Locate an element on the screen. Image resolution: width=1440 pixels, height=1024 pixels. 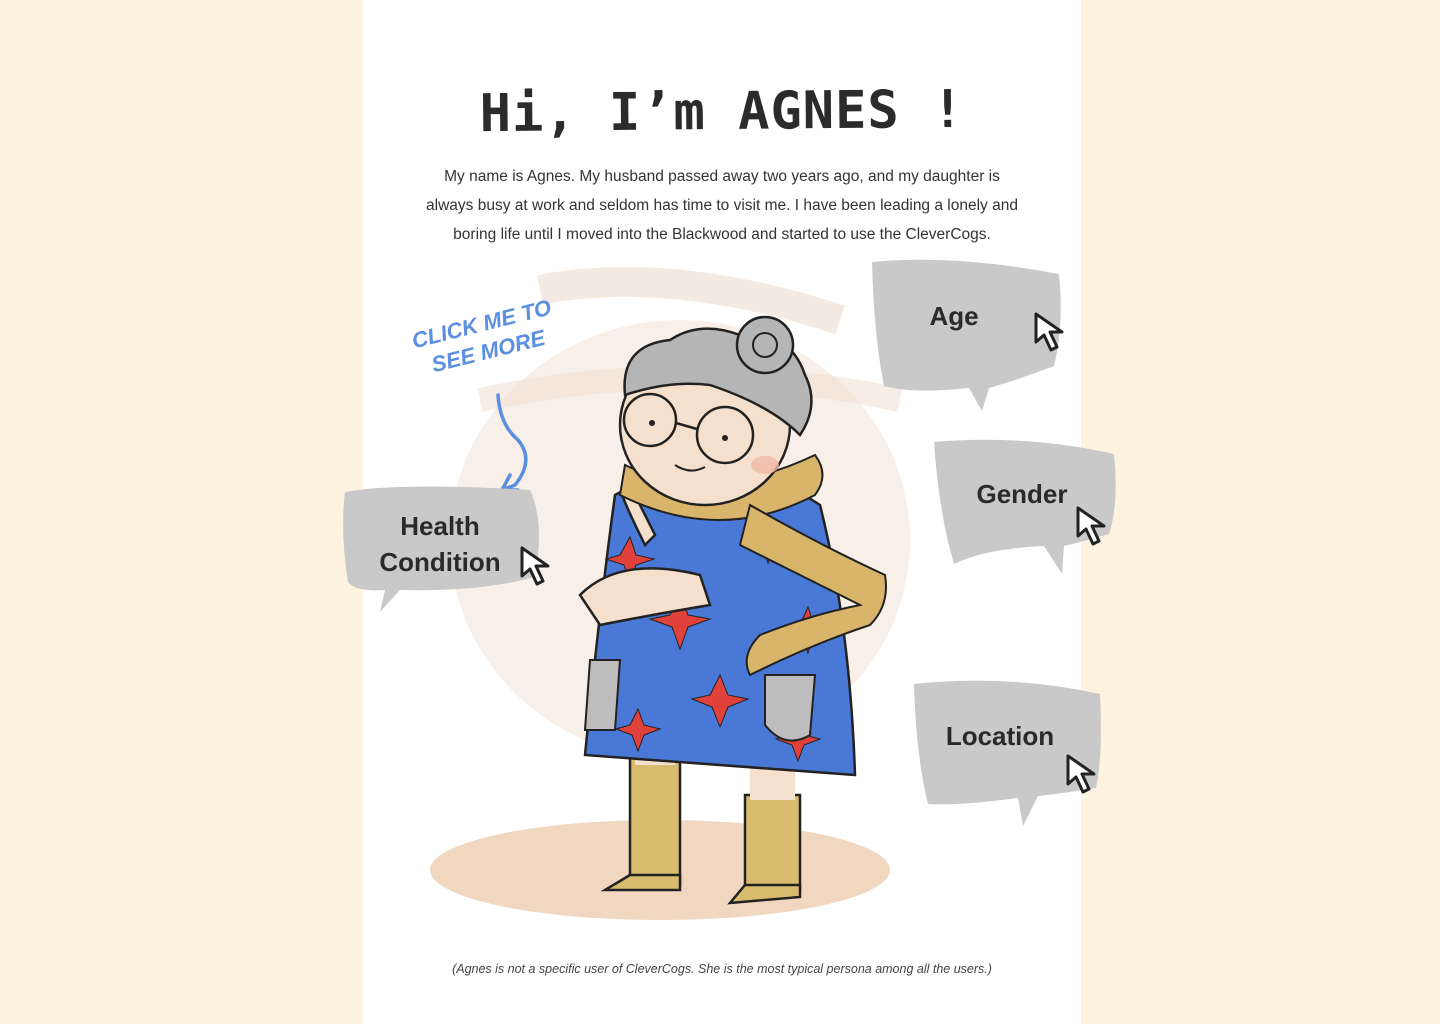
agnes-illustration is located at coordinates (730, 605).